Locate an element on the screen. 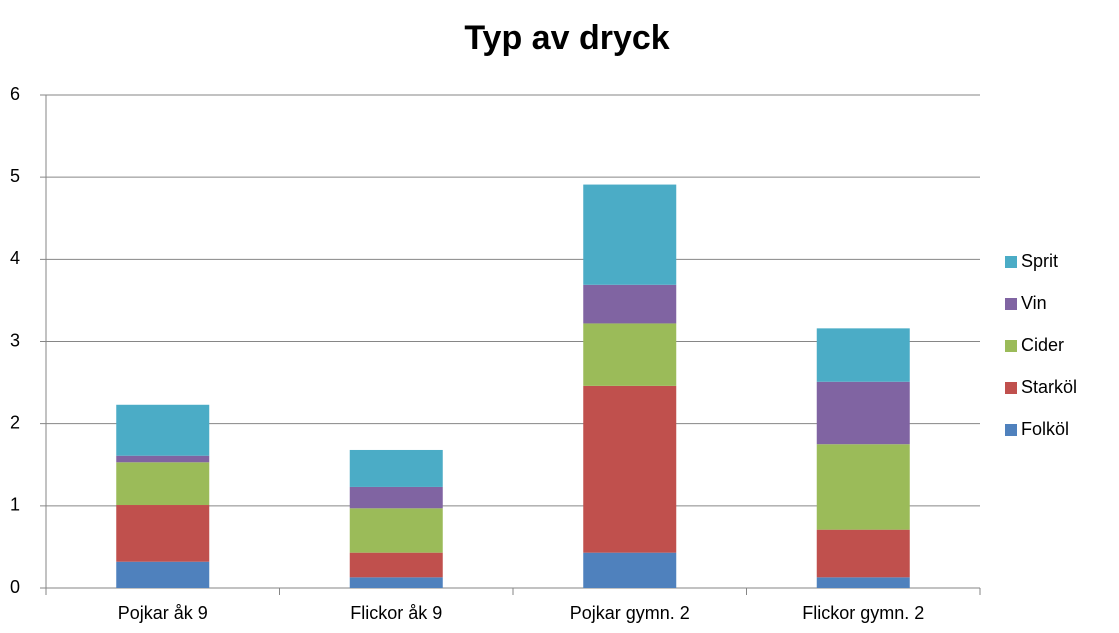 Image resolution: width=1119 pixels, height=633 pixels. y-tick-label: 4 is located at coordinates (15, 258).